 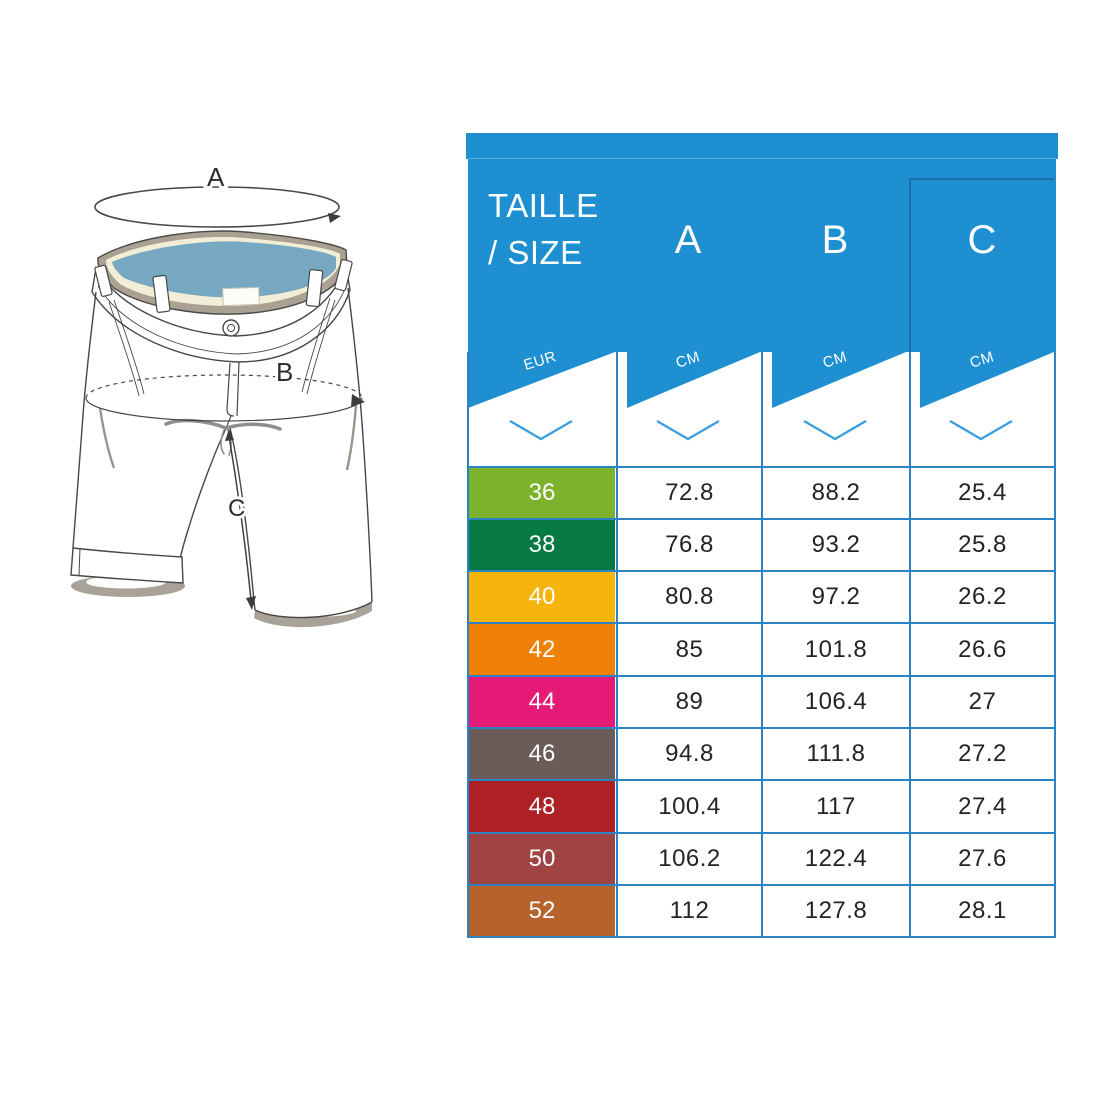 I want to click on value-a: 80.8, so click(x=689, y=596).